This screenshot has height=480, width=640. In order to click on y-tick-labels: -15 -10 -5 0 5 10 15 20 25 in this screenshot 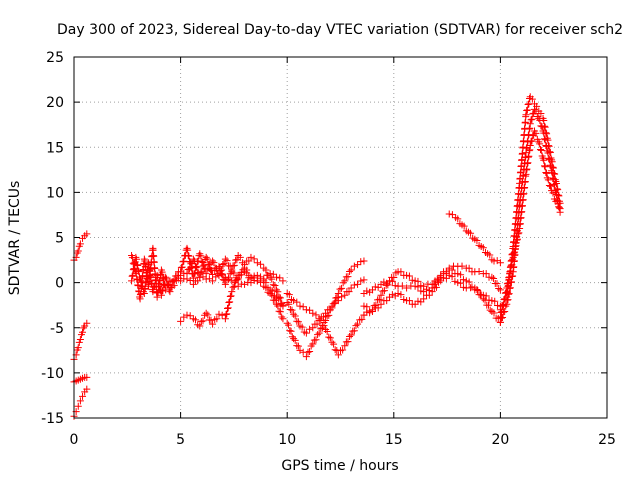, I will do `click(52, 238)`.